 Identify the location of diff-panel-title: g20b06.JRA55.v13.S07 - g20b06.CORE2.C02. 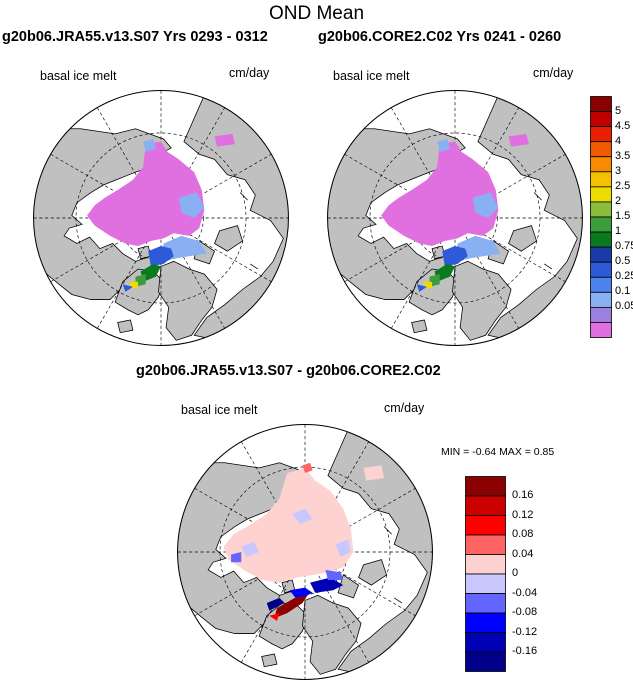
(288, 371).